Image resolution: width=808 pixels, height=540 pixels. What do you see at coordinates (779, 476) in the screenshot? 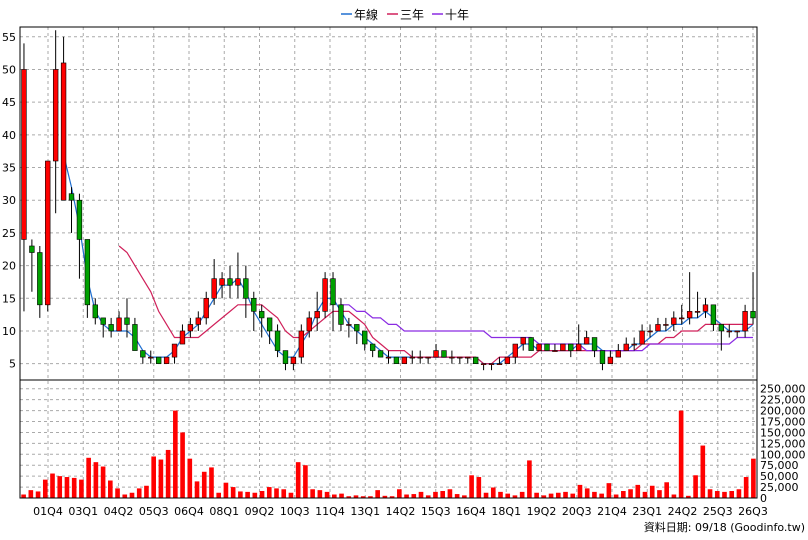
I see `volume-tick-label: 50,000` at bounding box center [779, 476].